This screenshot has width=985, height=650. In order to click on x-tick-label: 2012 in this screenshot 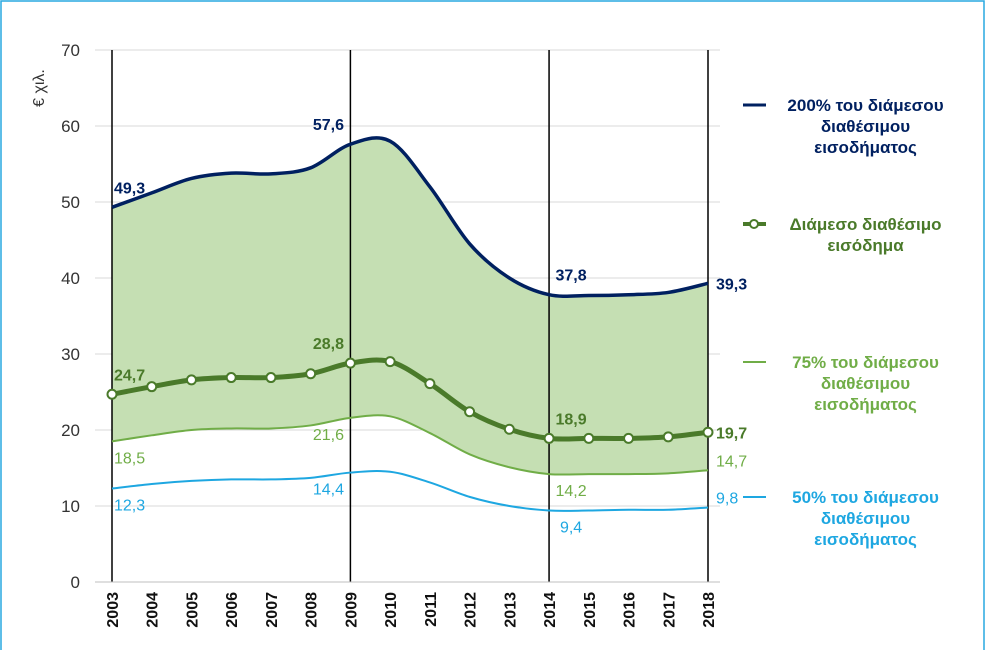, I will do `click(471, 610)`.